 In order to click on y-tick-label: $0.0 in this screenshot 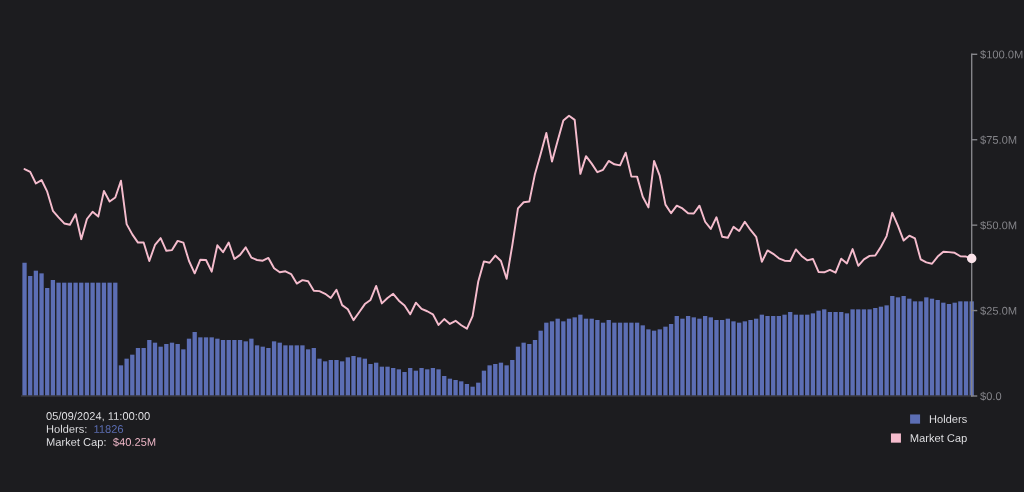, I will do `click(991, 396)`.